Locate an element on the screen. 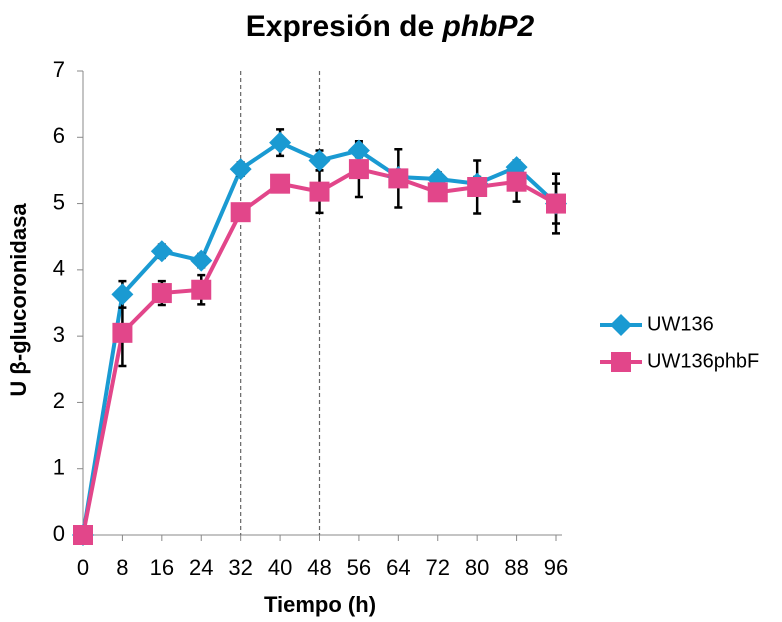  legend-label: UW136 is located at coordinates (680, 324).